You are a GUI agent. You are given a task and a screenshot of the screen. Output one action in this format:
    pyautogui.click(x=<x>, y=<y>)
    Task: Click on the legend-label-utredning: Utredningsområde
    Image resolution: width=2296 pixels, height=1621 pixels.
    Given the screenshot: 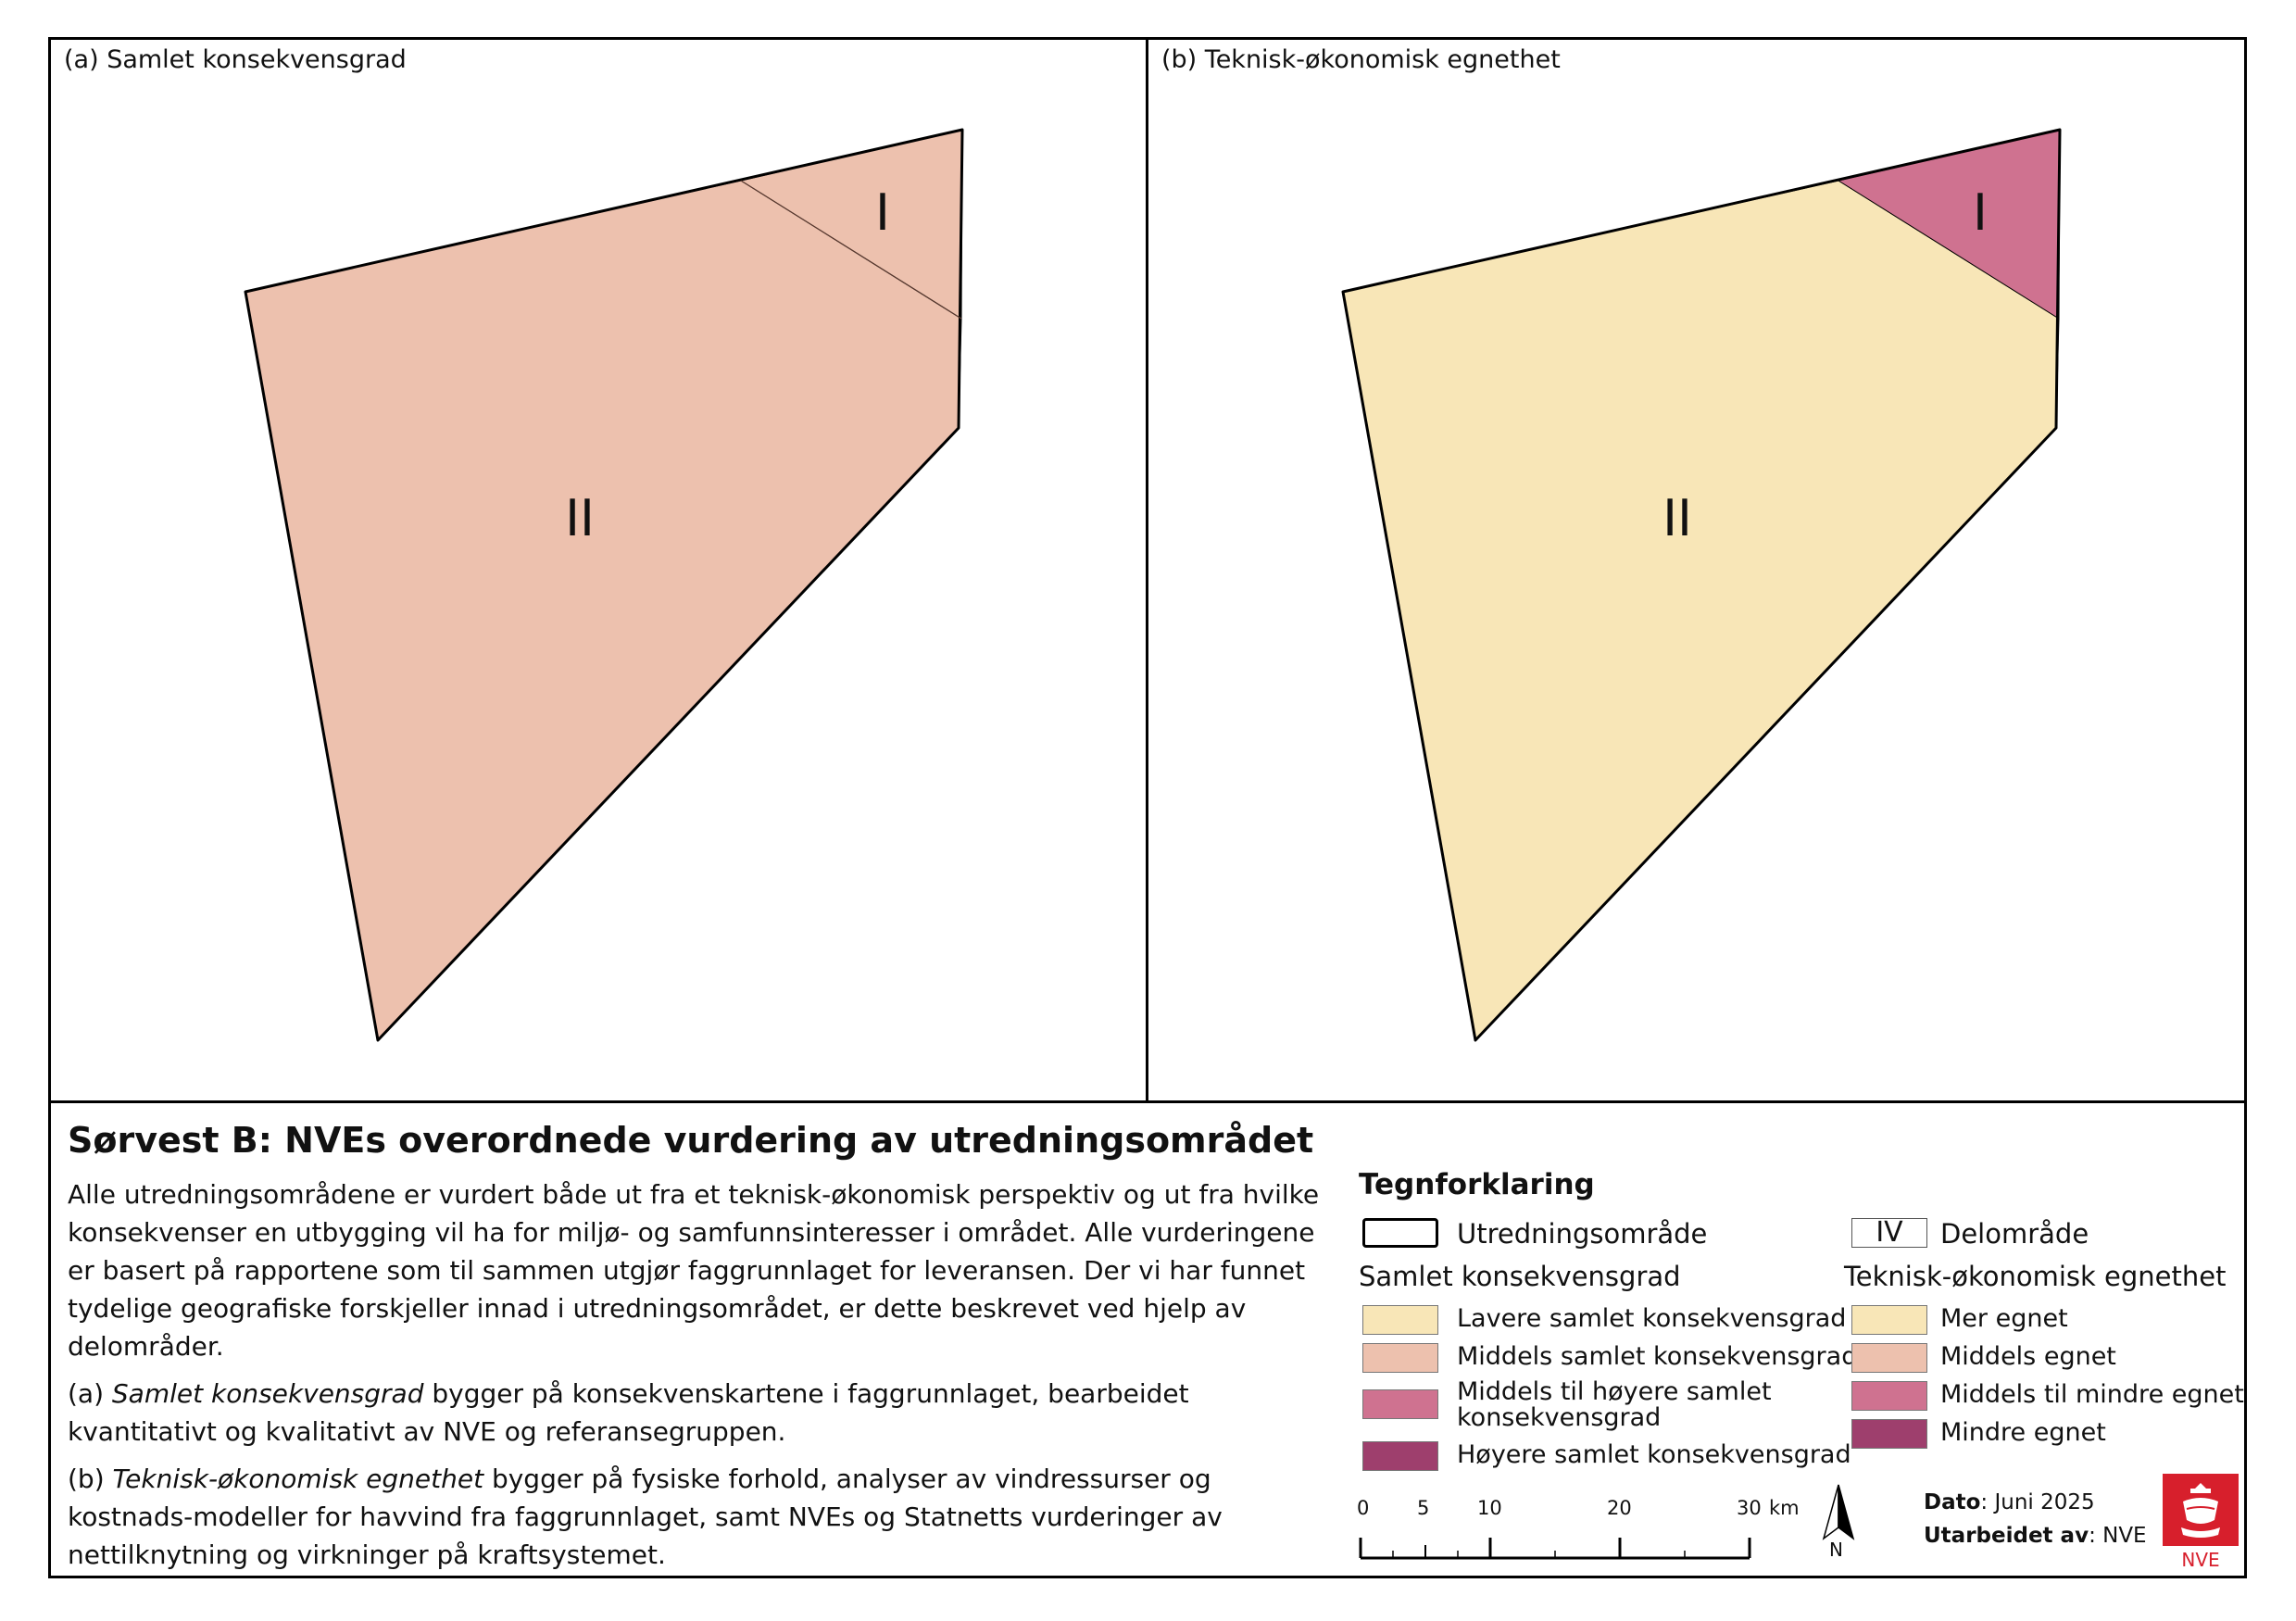 What is the action you would take?
    pyautogui.click(x=1582, y=1234)
    